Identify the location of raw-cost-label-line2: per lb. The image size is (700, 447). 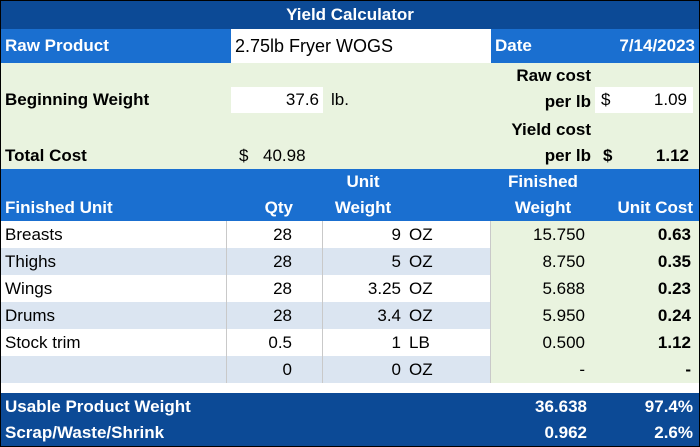
(567, 101).